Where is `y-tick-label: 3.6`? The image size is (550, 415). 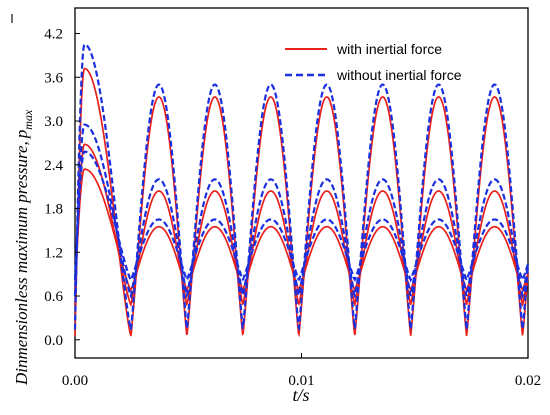
y-tick-label: 3.6 is located at coordinates (53, 78).